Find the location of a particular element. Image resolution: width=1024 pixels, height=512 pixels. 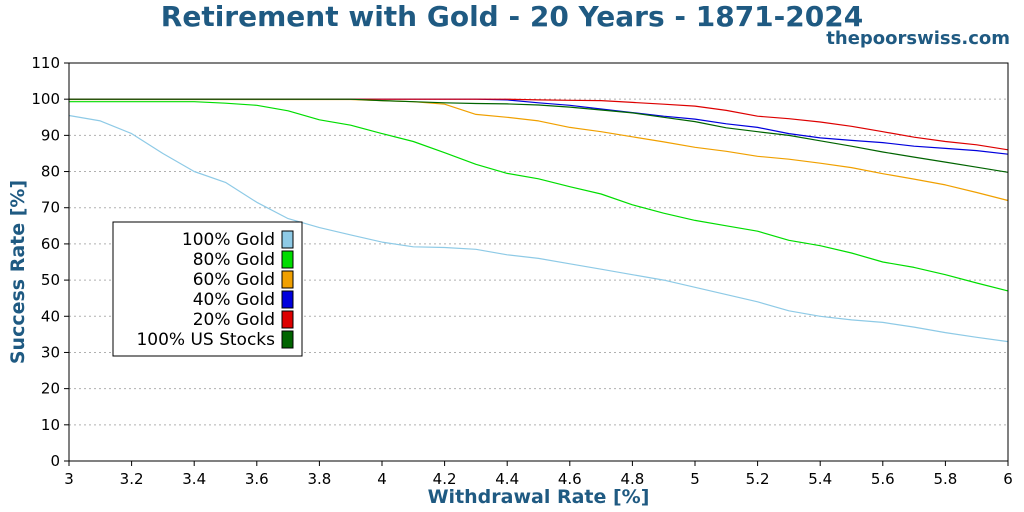

y-tick-label: 80 is located at coordinates (50, 172).